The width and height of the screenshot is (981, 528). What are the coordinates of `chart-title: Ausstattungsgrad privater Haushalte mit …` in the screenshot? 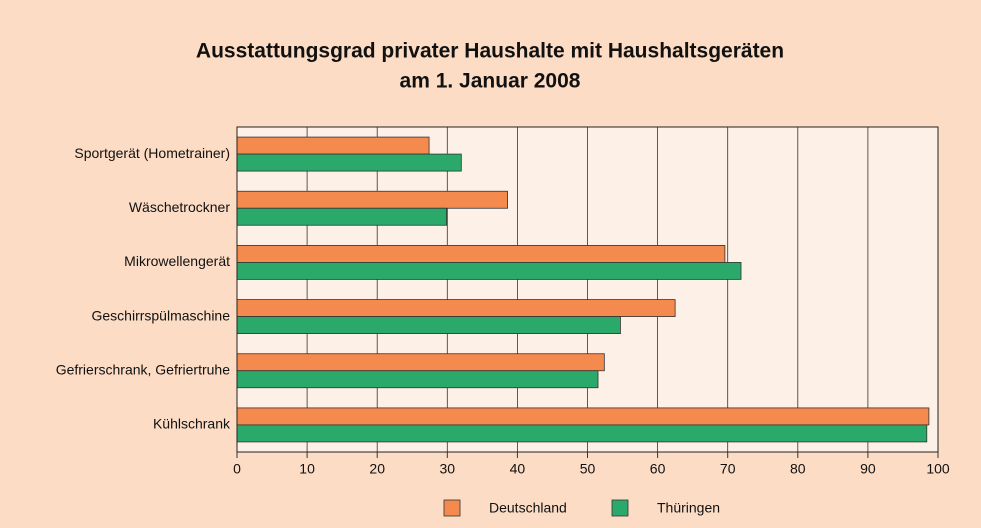 It's located at (490, 51).